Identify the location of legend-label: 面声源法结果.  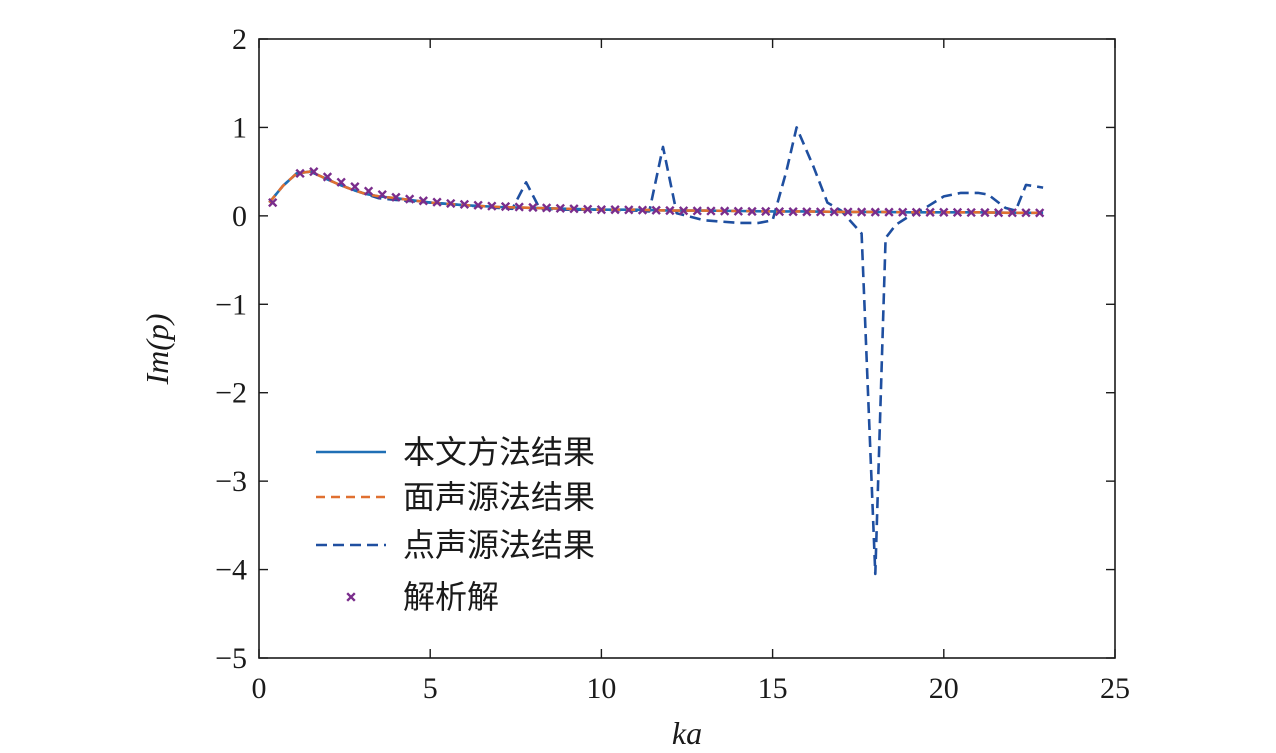
(499, 497).